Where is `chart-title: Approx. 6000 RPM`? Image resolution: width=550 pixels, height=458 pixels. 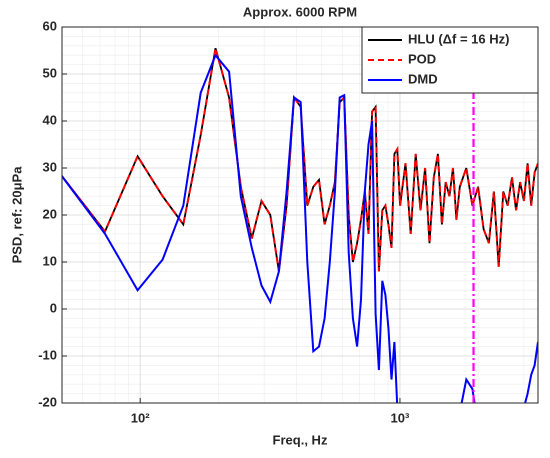
chart-title: Approx. 6000 RPM is located at coordinates (300, 11).